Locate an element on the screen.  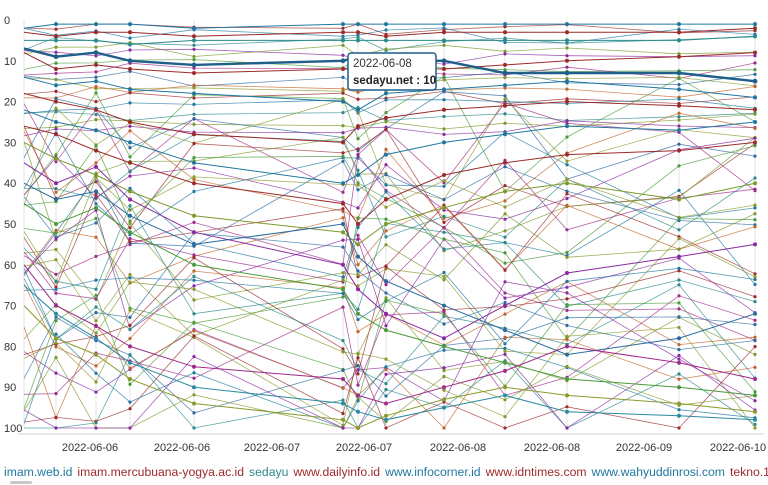
y-tick-label: 30 is located at coordinates (10, 143).